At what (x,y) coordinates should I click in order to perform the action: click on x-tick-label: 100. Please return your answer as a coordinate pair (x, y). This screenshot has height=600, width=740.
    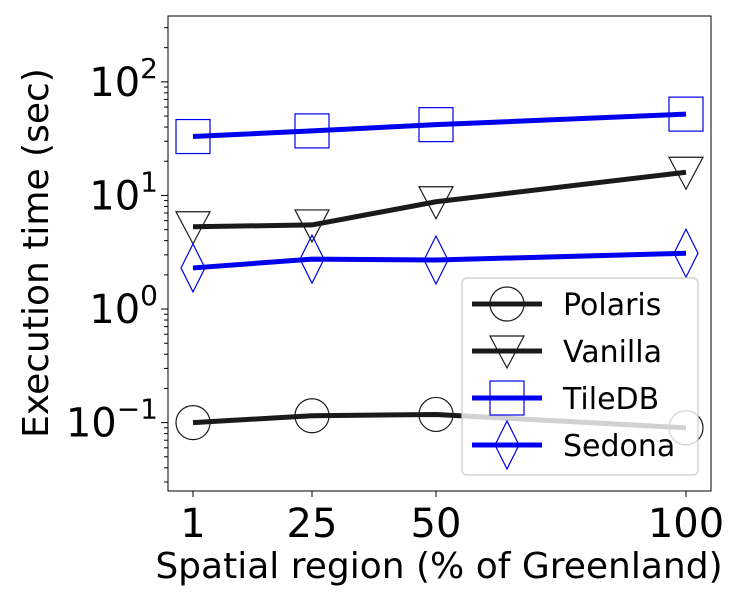
    Looking at the image, I should click on (686, 524).